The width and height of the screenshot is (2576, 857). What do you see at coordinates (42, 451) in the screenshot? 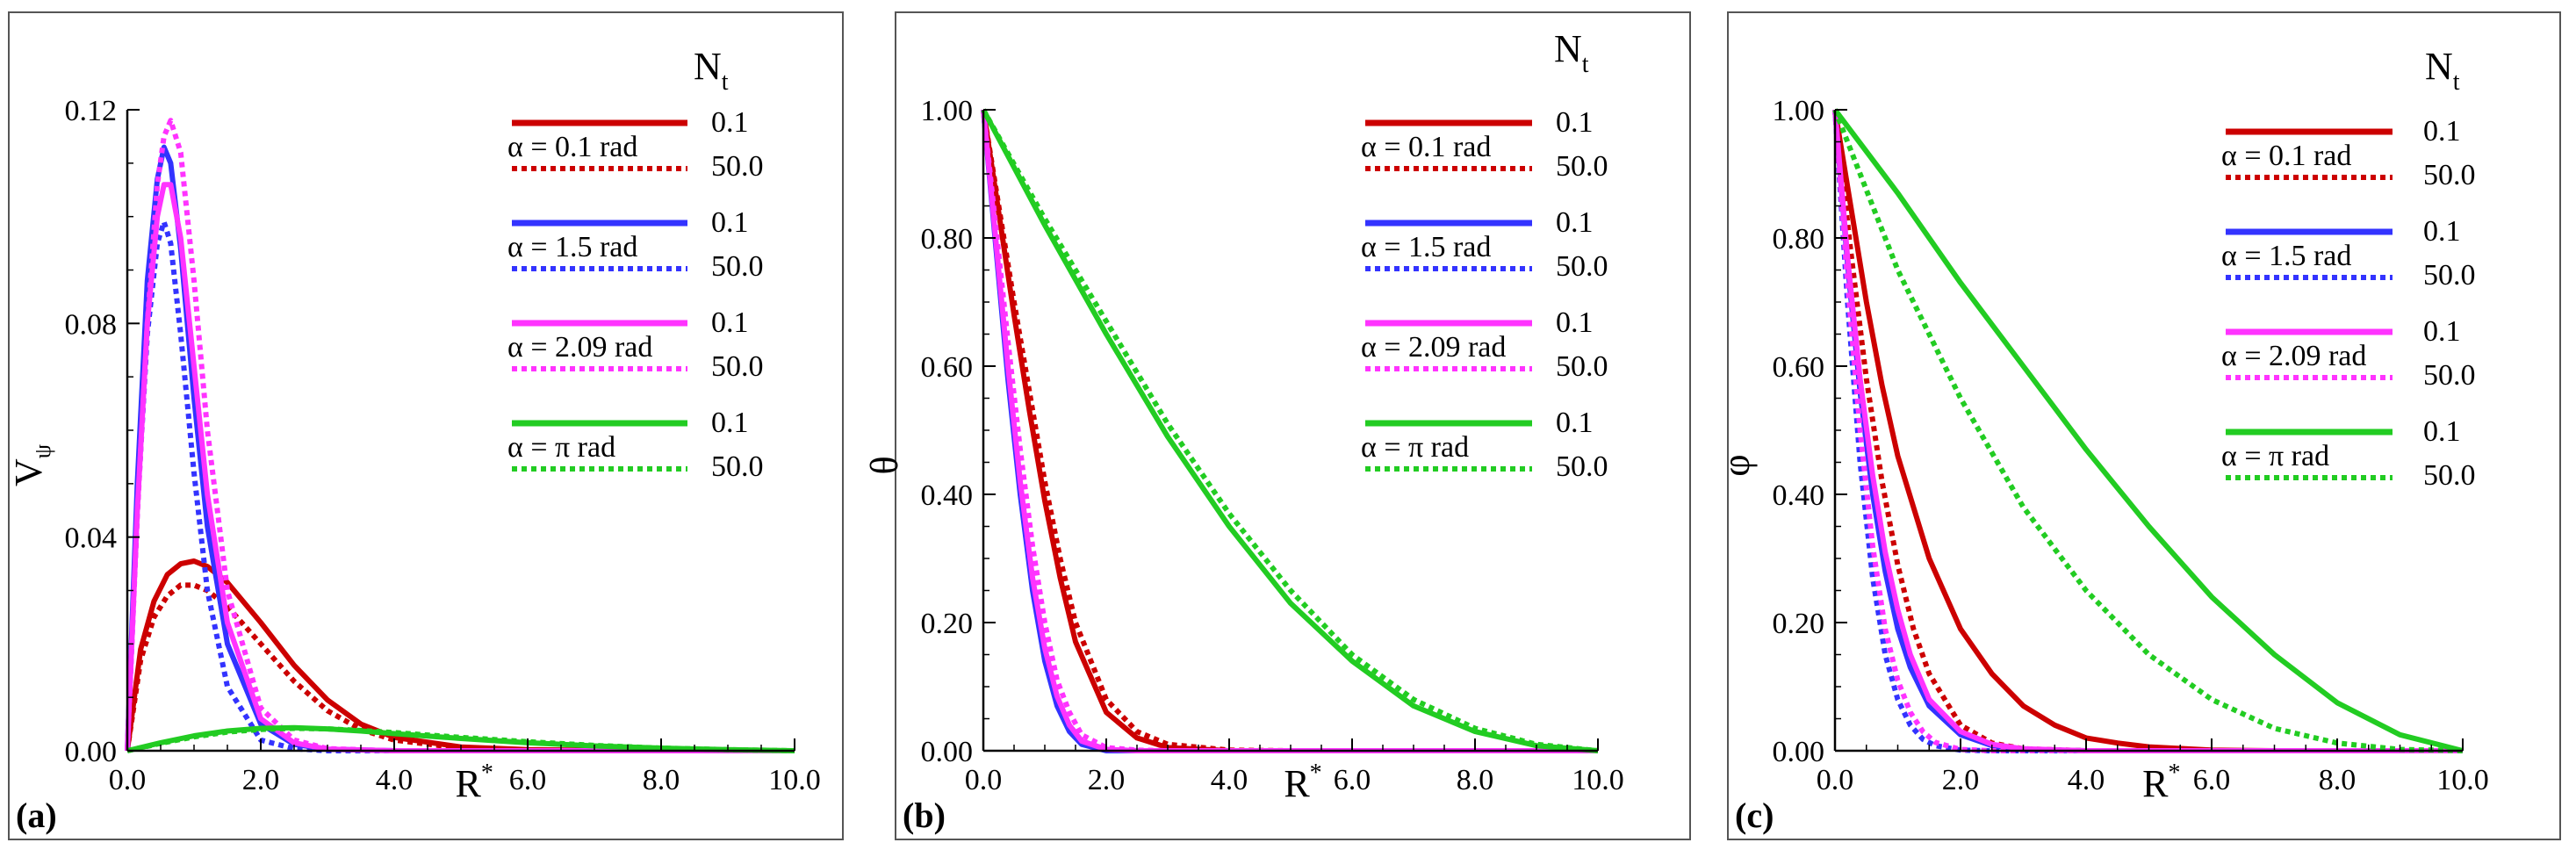
I see `y-axis-label-subscript: ψ` at bounding box center [42, 451].